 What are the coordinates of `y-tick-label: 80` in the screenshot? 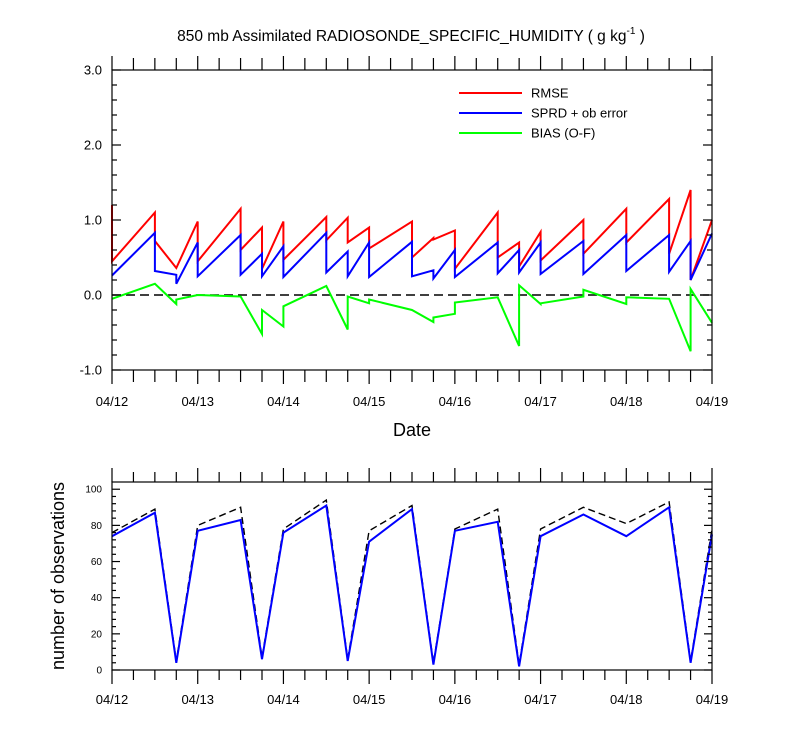 It's located at (97, 526).